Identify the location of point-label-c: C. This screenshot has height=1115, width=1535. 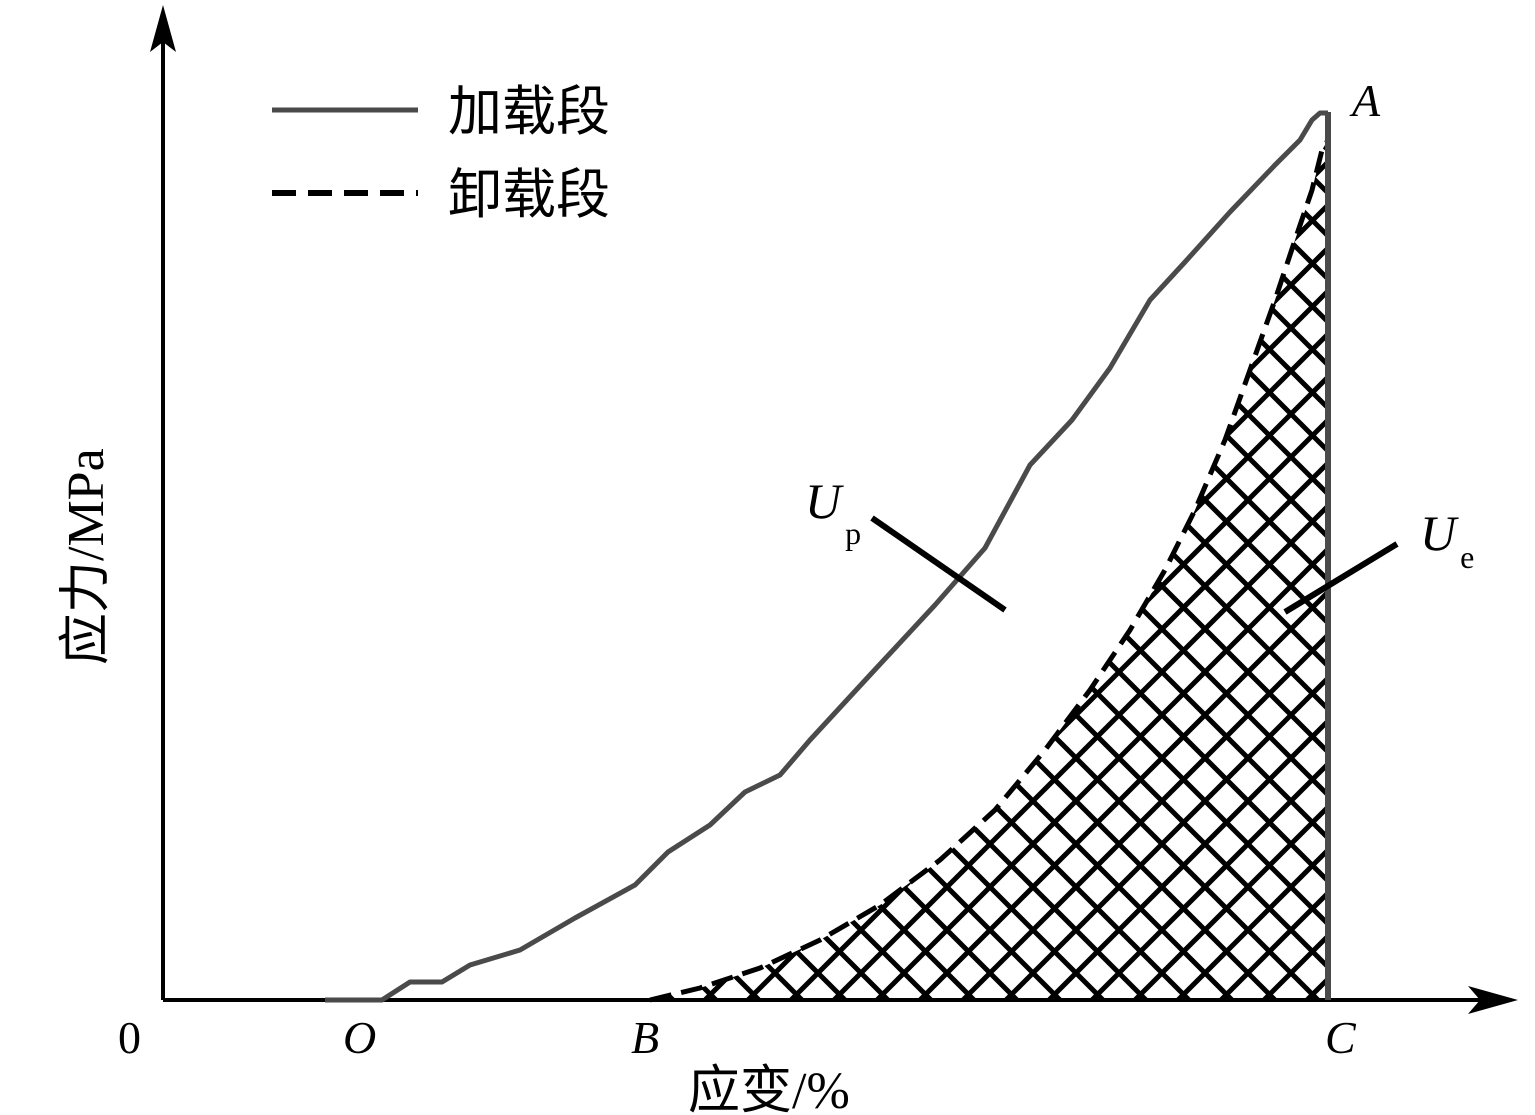
(1341, 1037).